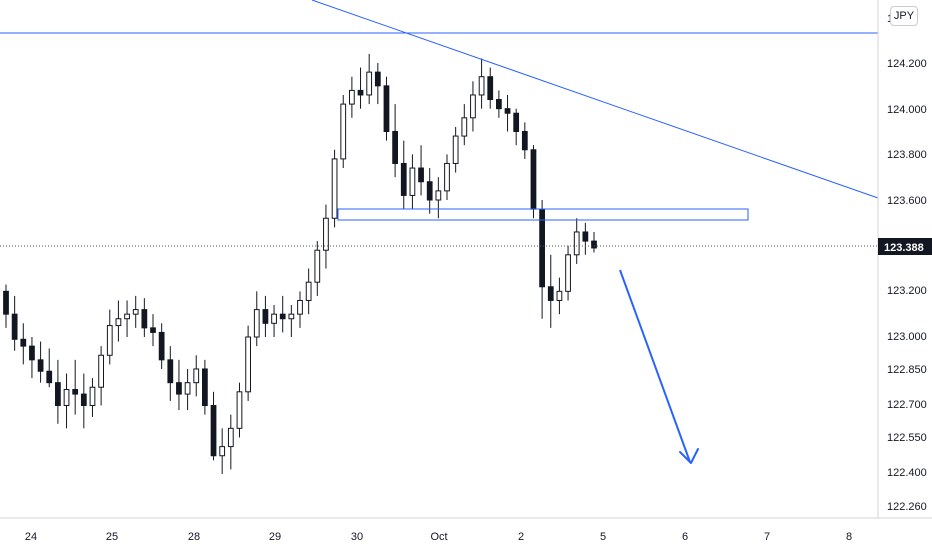 This screenshot has width=932, height=550. Describe the element at coordinates (907, 64) in the screenshot. I see `price-tick-label: 124.200` at that location.